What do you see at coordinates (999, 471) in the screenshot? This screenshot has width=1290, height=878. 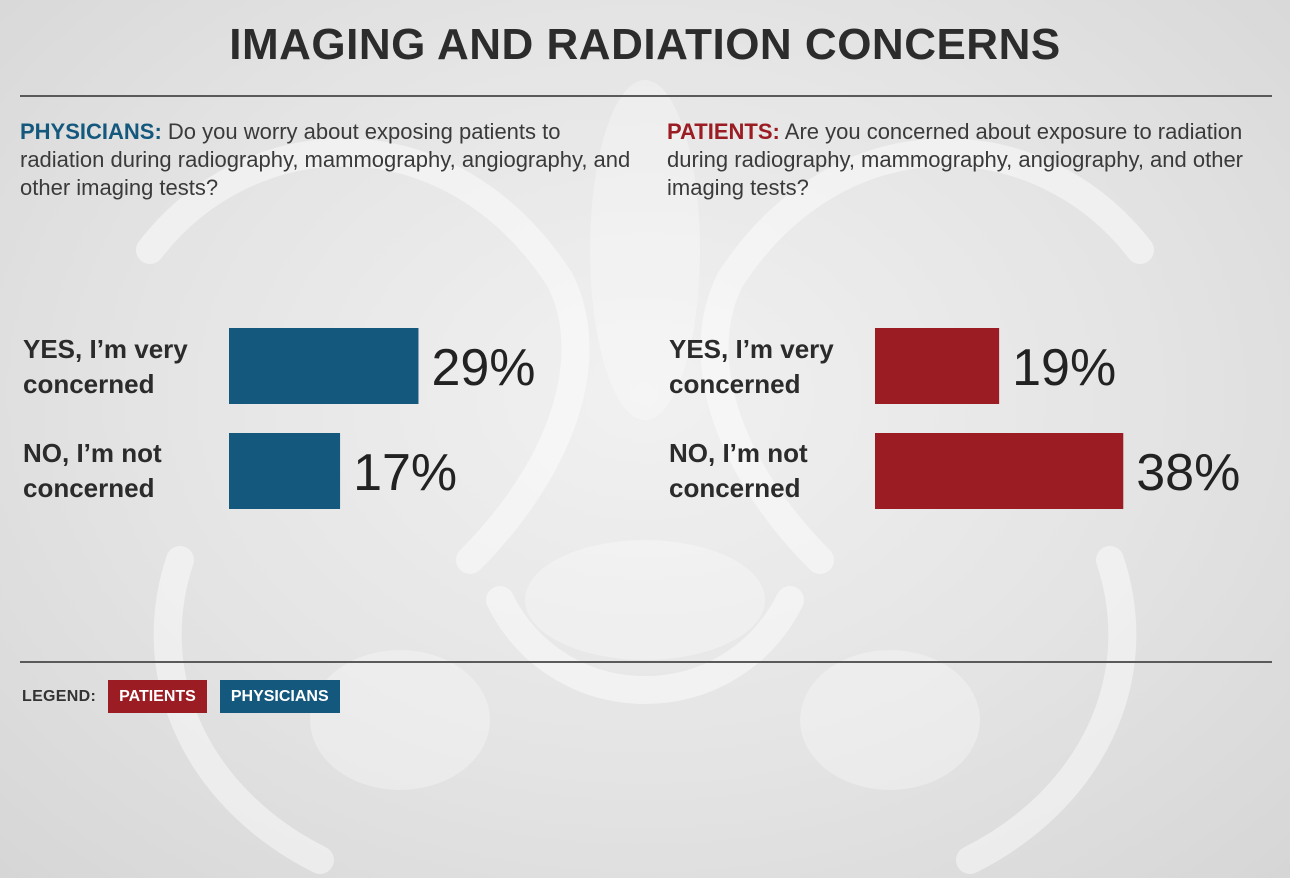 I see `patients-bar-no` at bounding box center [999, 471].